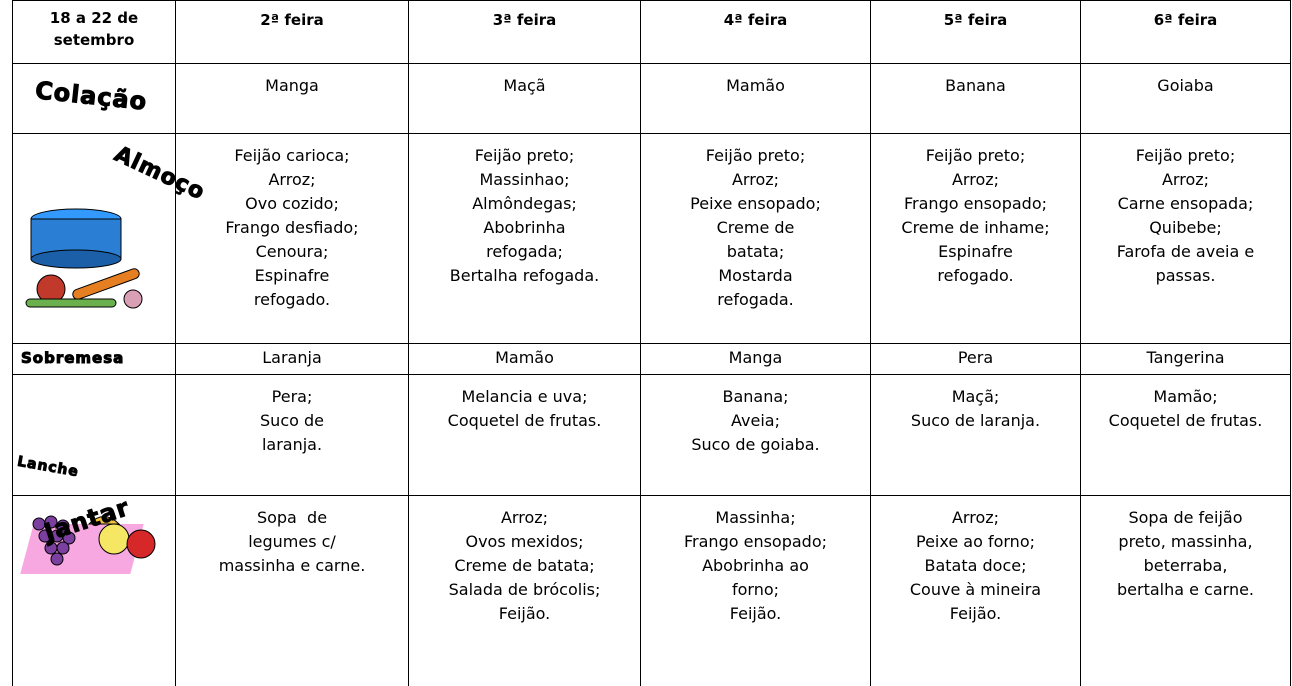 The image size is (1292, 686). I want to click on menu-cell: Maçã; Suco de laranja., so click(975, 435).